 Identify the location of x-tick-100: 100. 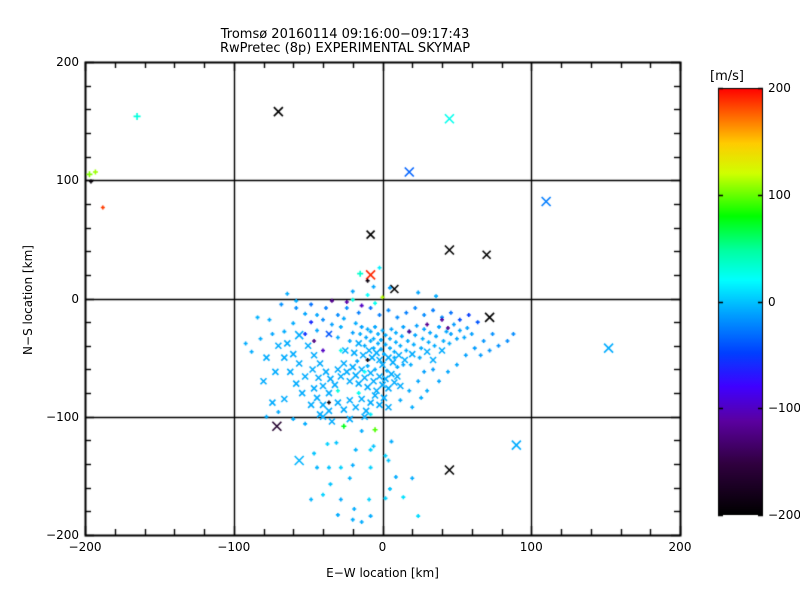
(531, 547).